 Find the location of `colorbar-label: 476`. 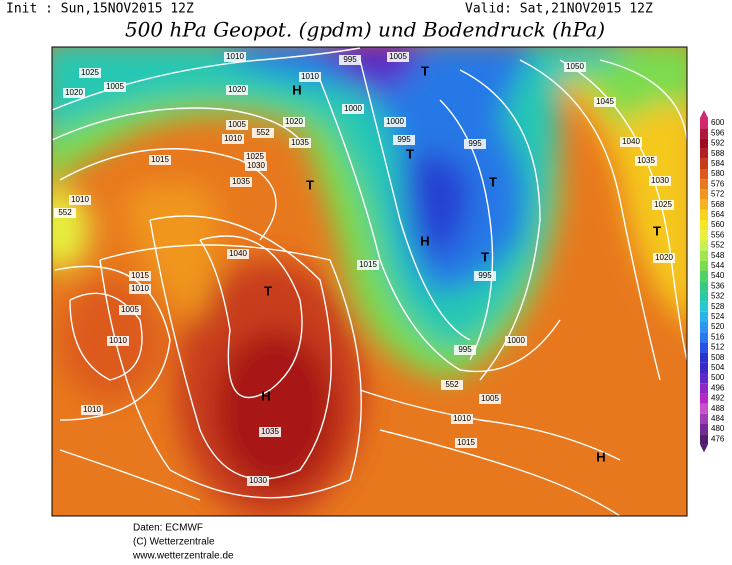

colorbar-label: 476 is located at coordinates (718, 438).